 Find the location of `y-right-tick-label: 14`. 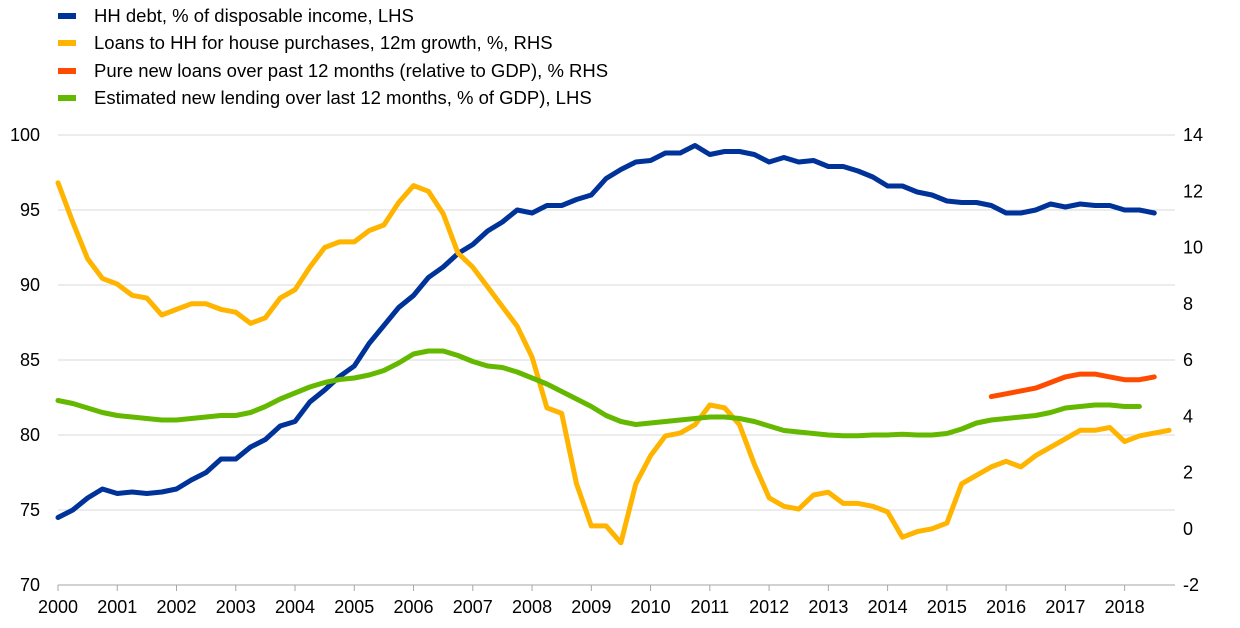

y-right-tick-label: 14 is located at coordinates (1193, 135).